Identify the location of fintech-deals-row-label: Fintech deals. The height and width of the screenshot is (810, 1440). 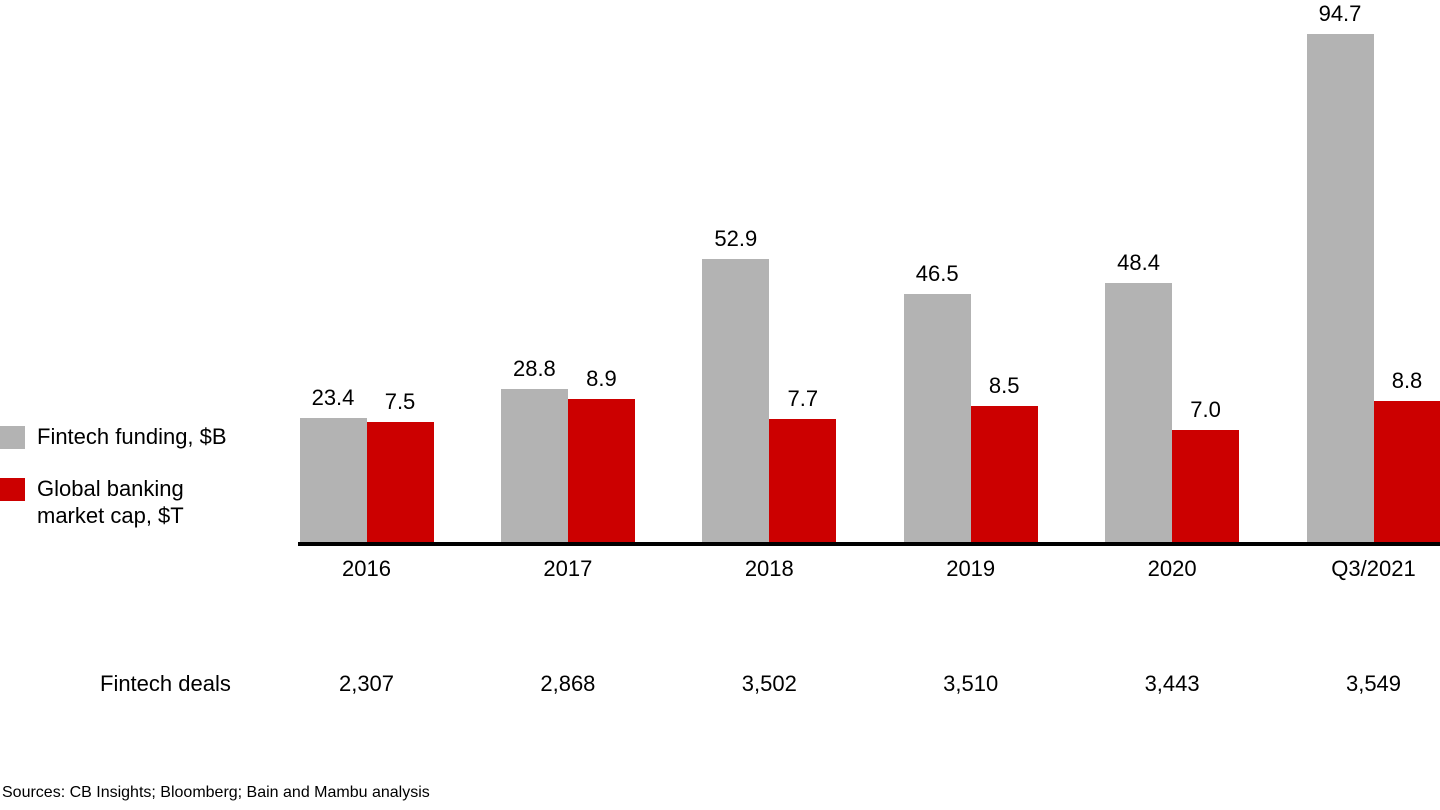
(165, 683).